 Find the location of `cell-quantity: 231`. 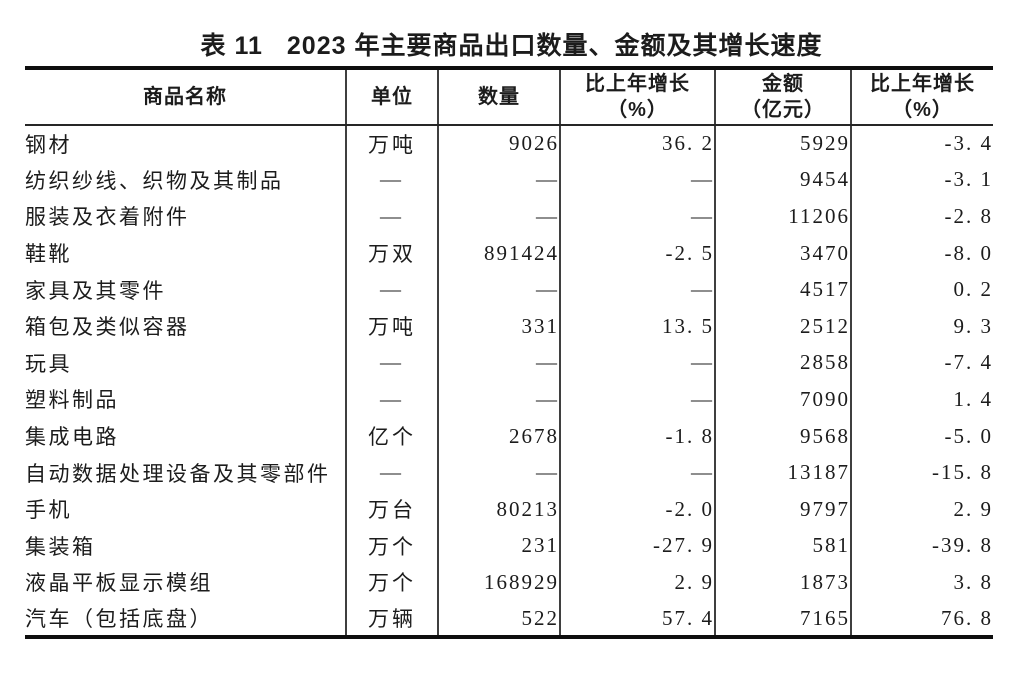

cell-quantity: 231 is located at coordinates (498, 546).